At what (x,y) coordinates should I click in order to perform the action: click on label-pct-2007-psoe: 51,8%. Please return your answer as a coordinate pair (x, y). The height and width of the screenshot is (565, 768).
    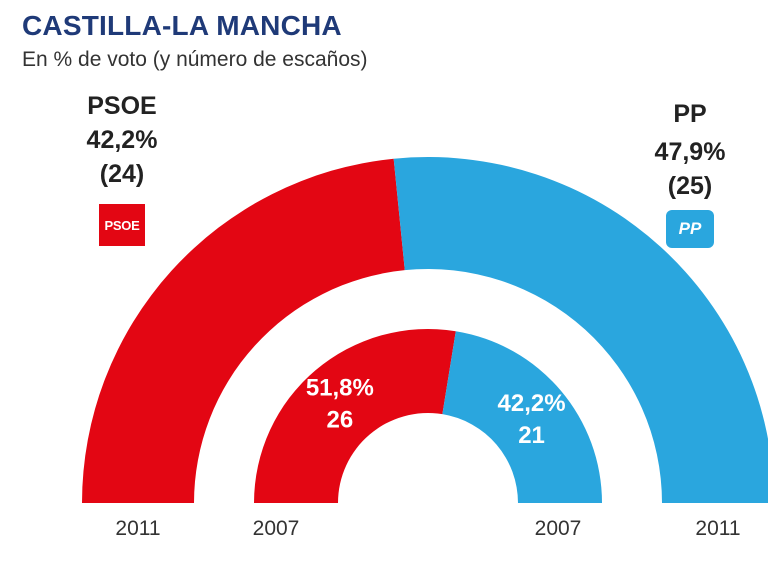
    Looking at the image, I should click on (340, 387).